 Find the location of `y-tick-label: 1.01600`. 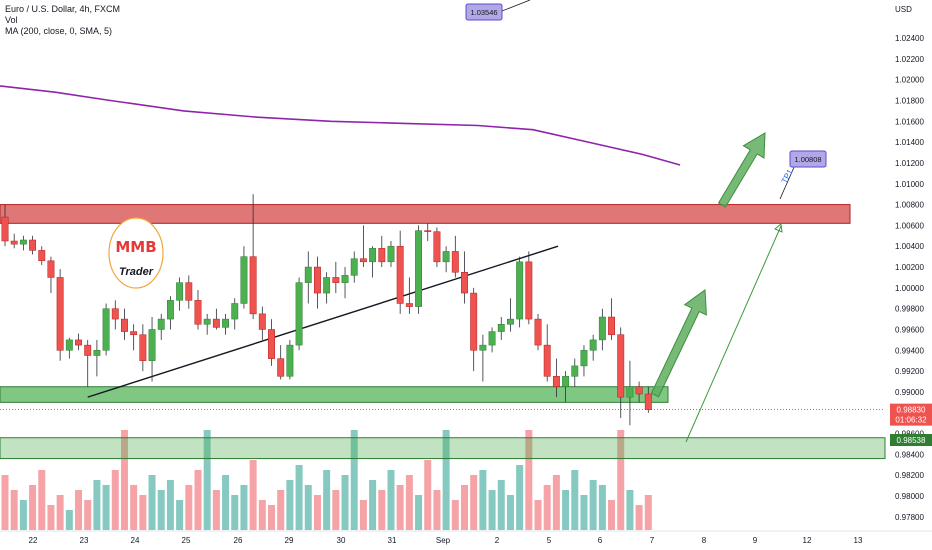

y-tick-label: 1.01600 is located at coordinates (909, 121).